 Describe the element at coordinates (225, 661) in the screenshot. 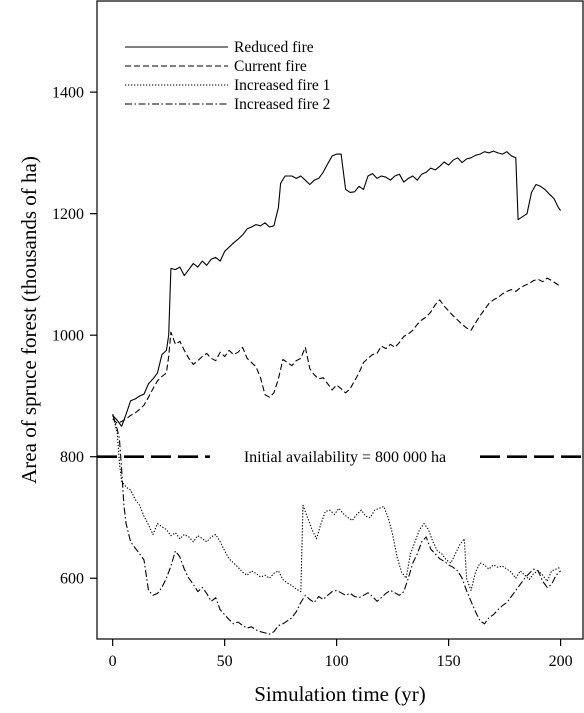

I see `x-tick-label: 50` at that location.